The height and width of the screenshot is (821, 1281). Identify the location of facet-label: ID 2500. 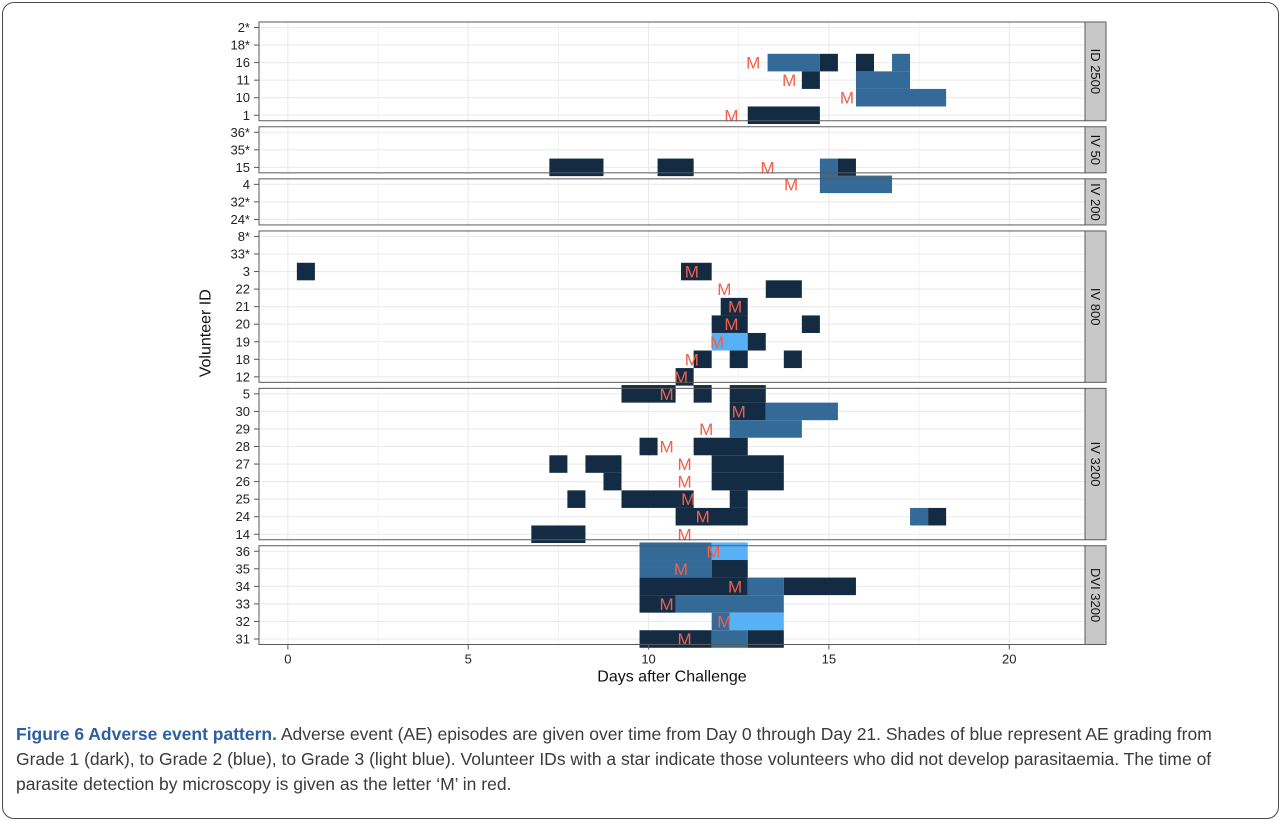
(1095, 72).